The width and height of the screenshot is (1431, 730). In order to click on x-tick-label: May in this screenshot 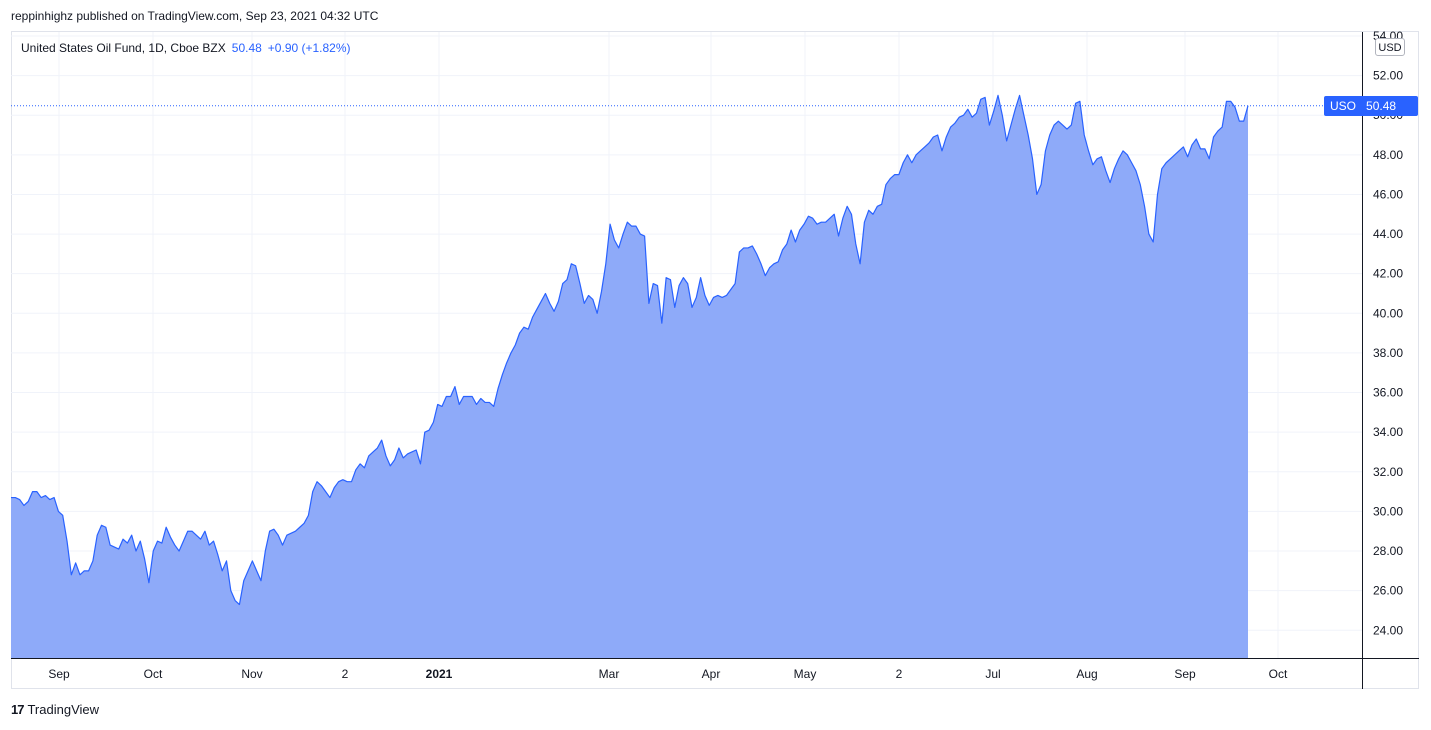, I will do `click(805, 674)`.